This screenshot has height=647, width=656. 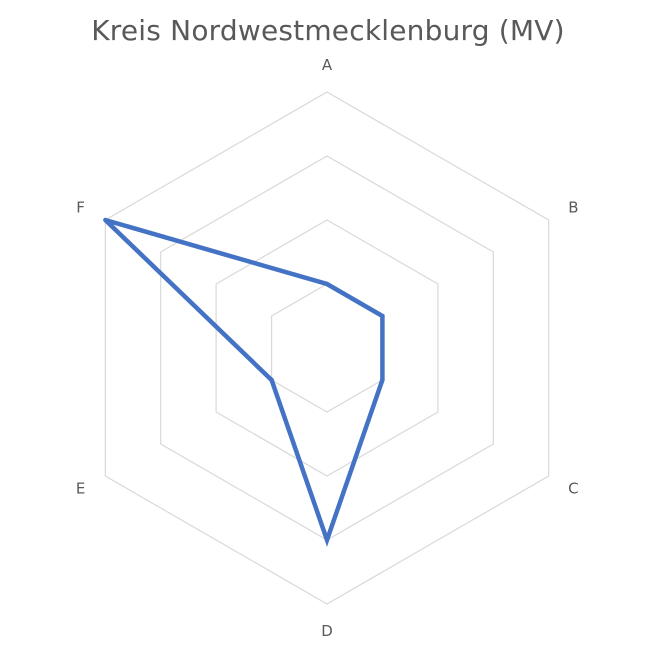 I want to click on axis-label-F: F, so click(x=80, y=208).